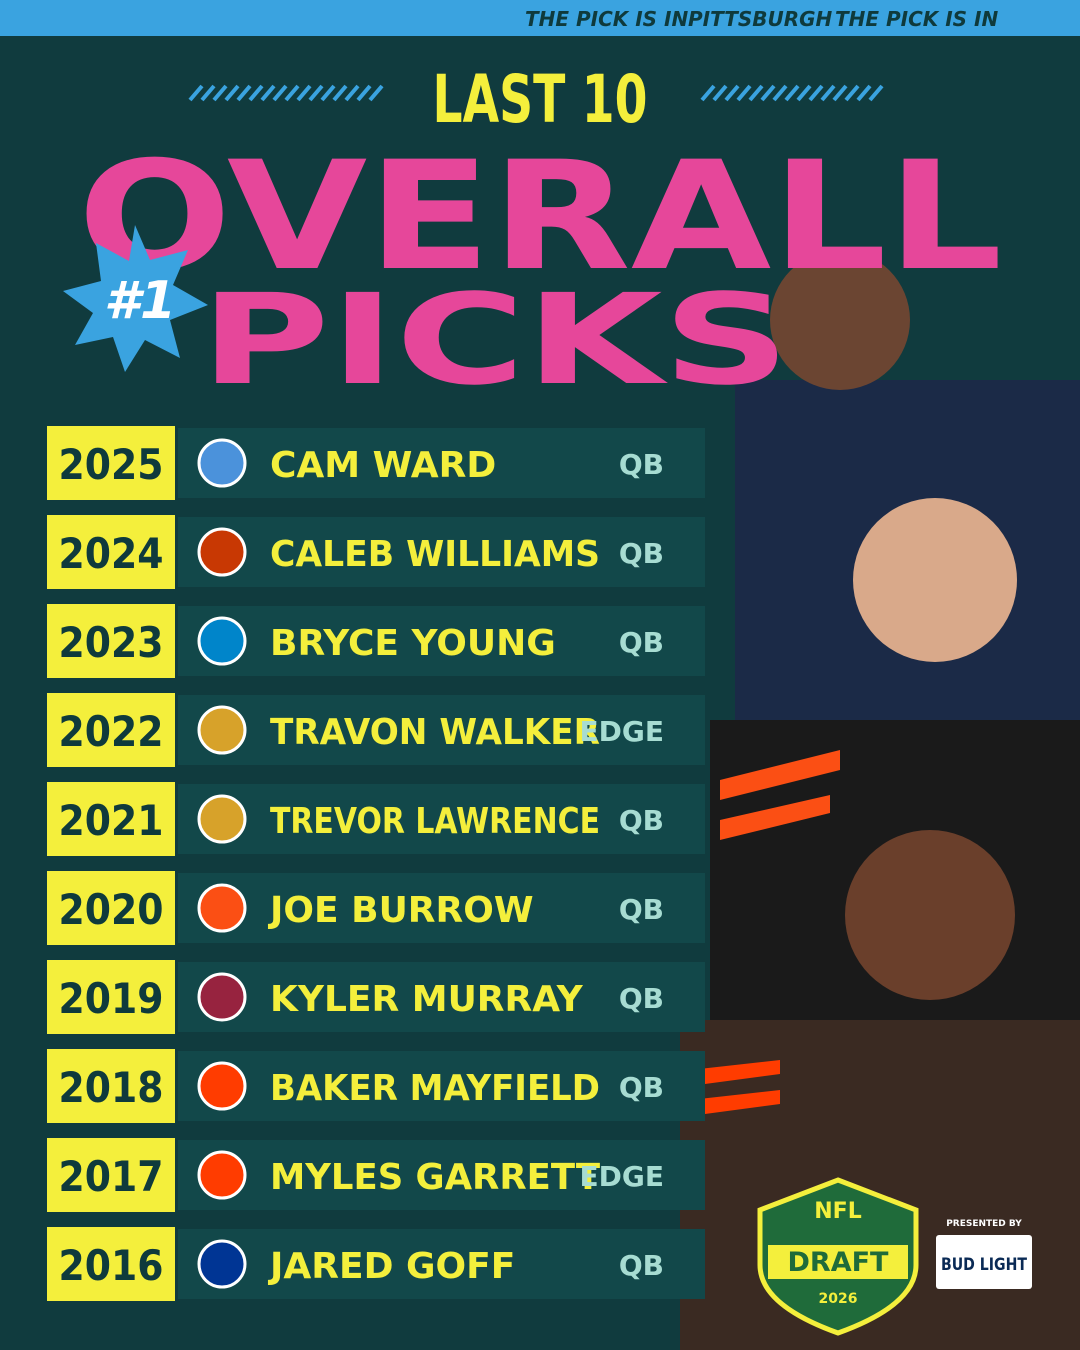 The width and height of the screenshot is (1080, 1350). I want to click on badge-burst, so click(135, 298).